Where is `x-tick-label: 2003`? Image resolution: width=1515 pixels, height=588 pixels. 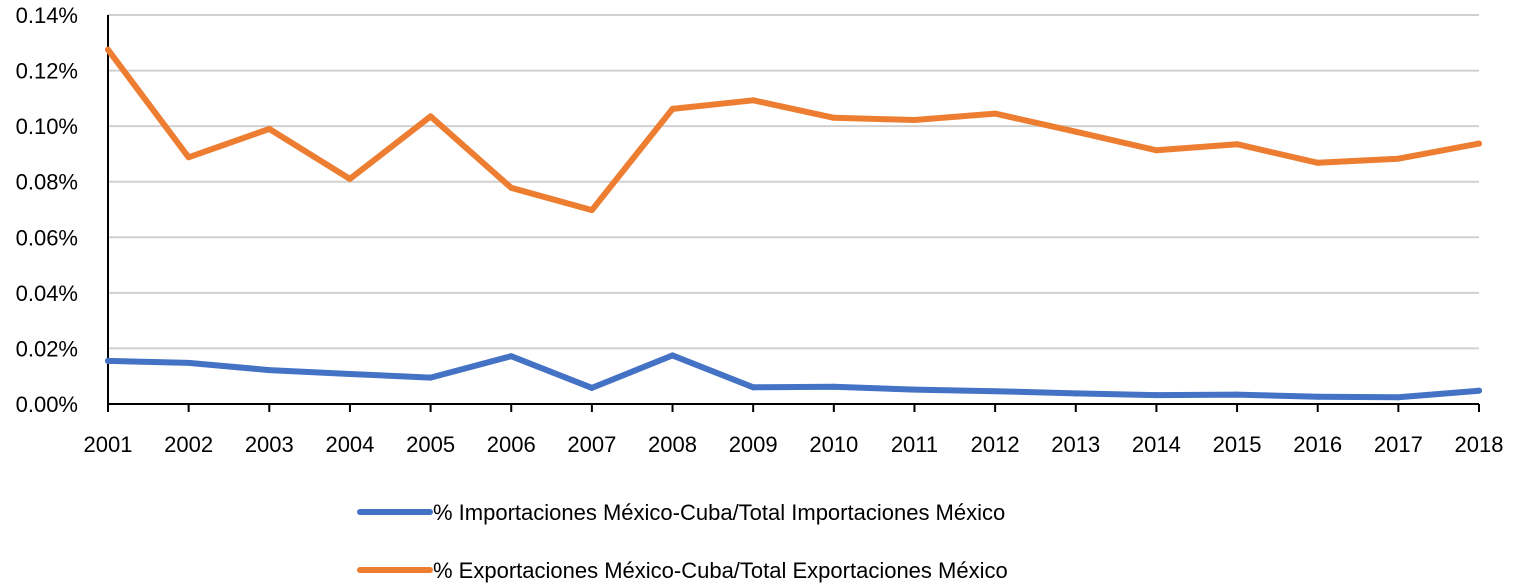 x-tick-label: 2003 is located at coordinates (269, 444).